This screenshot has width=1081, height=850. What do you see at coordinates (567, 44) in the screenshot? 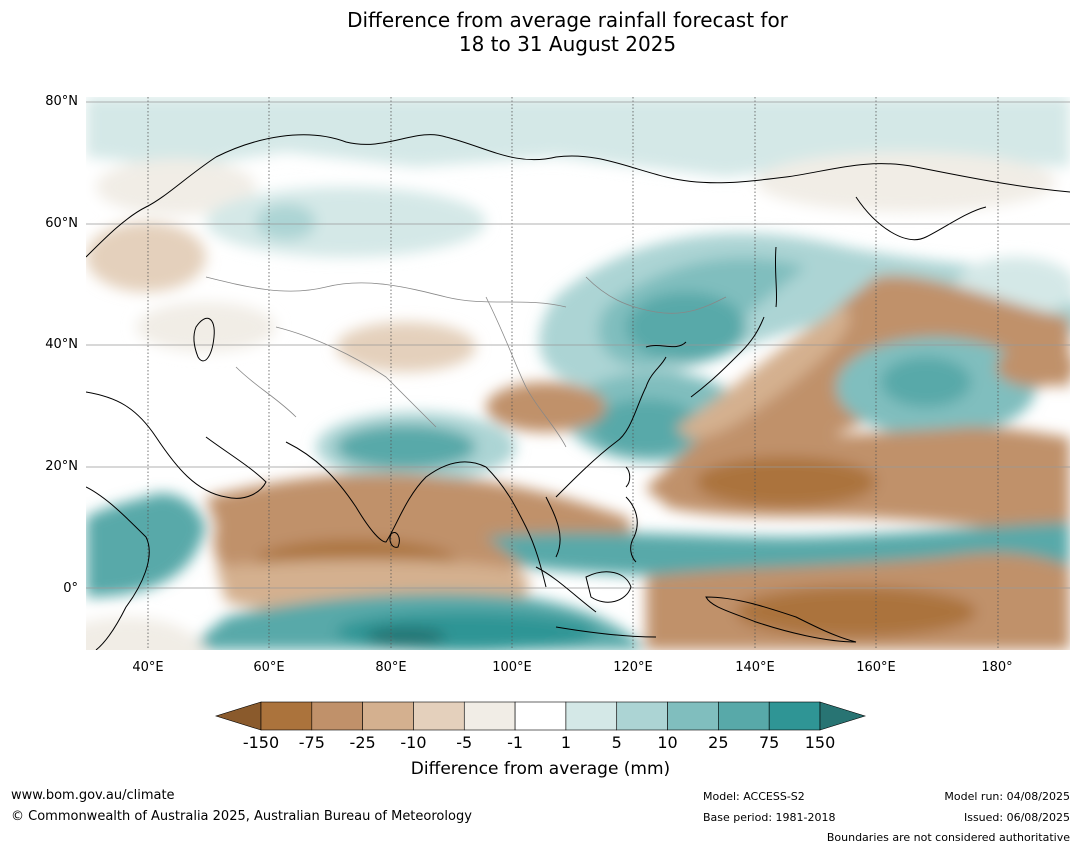
I see `map-title-line2: 18 to 31 August 2025` at bounding box center [567, 44].